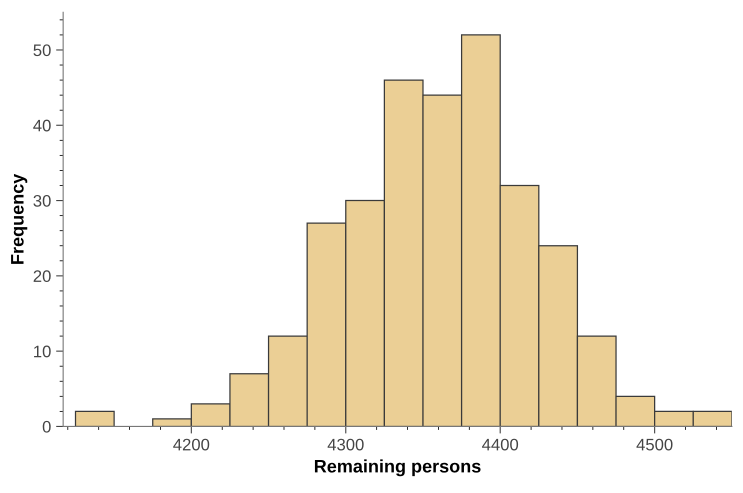  I want to click on y-tick-label: 20, so click(42, 276).